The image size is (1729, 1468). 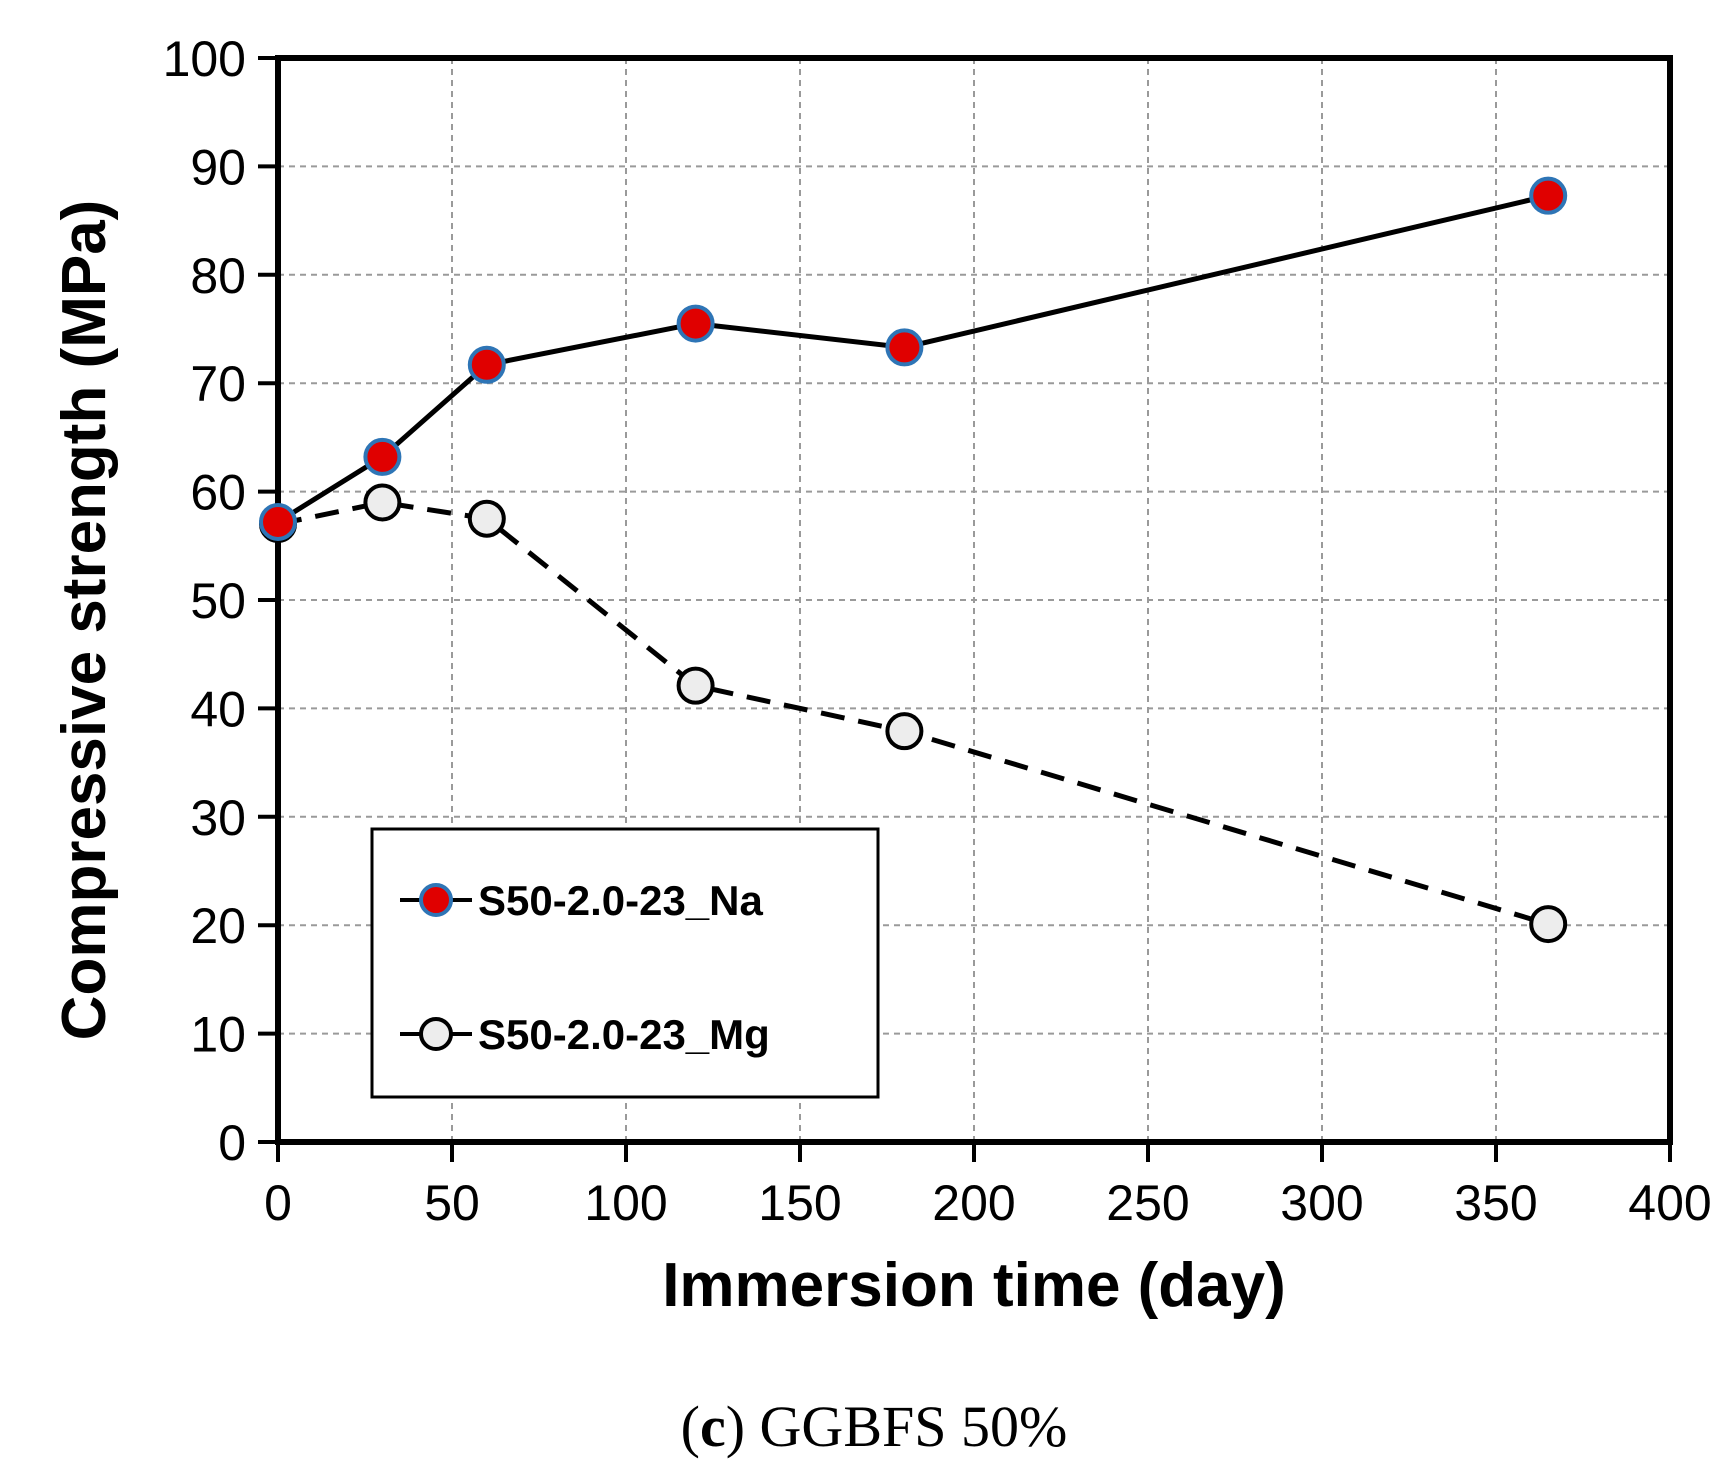 I want to click on y-tick-label: 100, so click(x=204, y=59).